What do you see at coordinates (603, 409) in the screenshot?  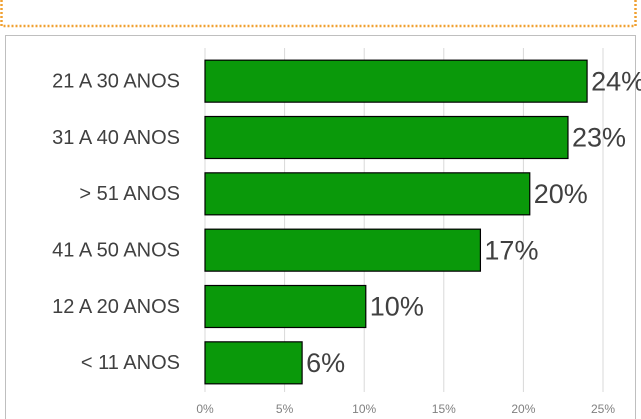 I see `x-tick-label: 25%` at bounding box center [603, 409].